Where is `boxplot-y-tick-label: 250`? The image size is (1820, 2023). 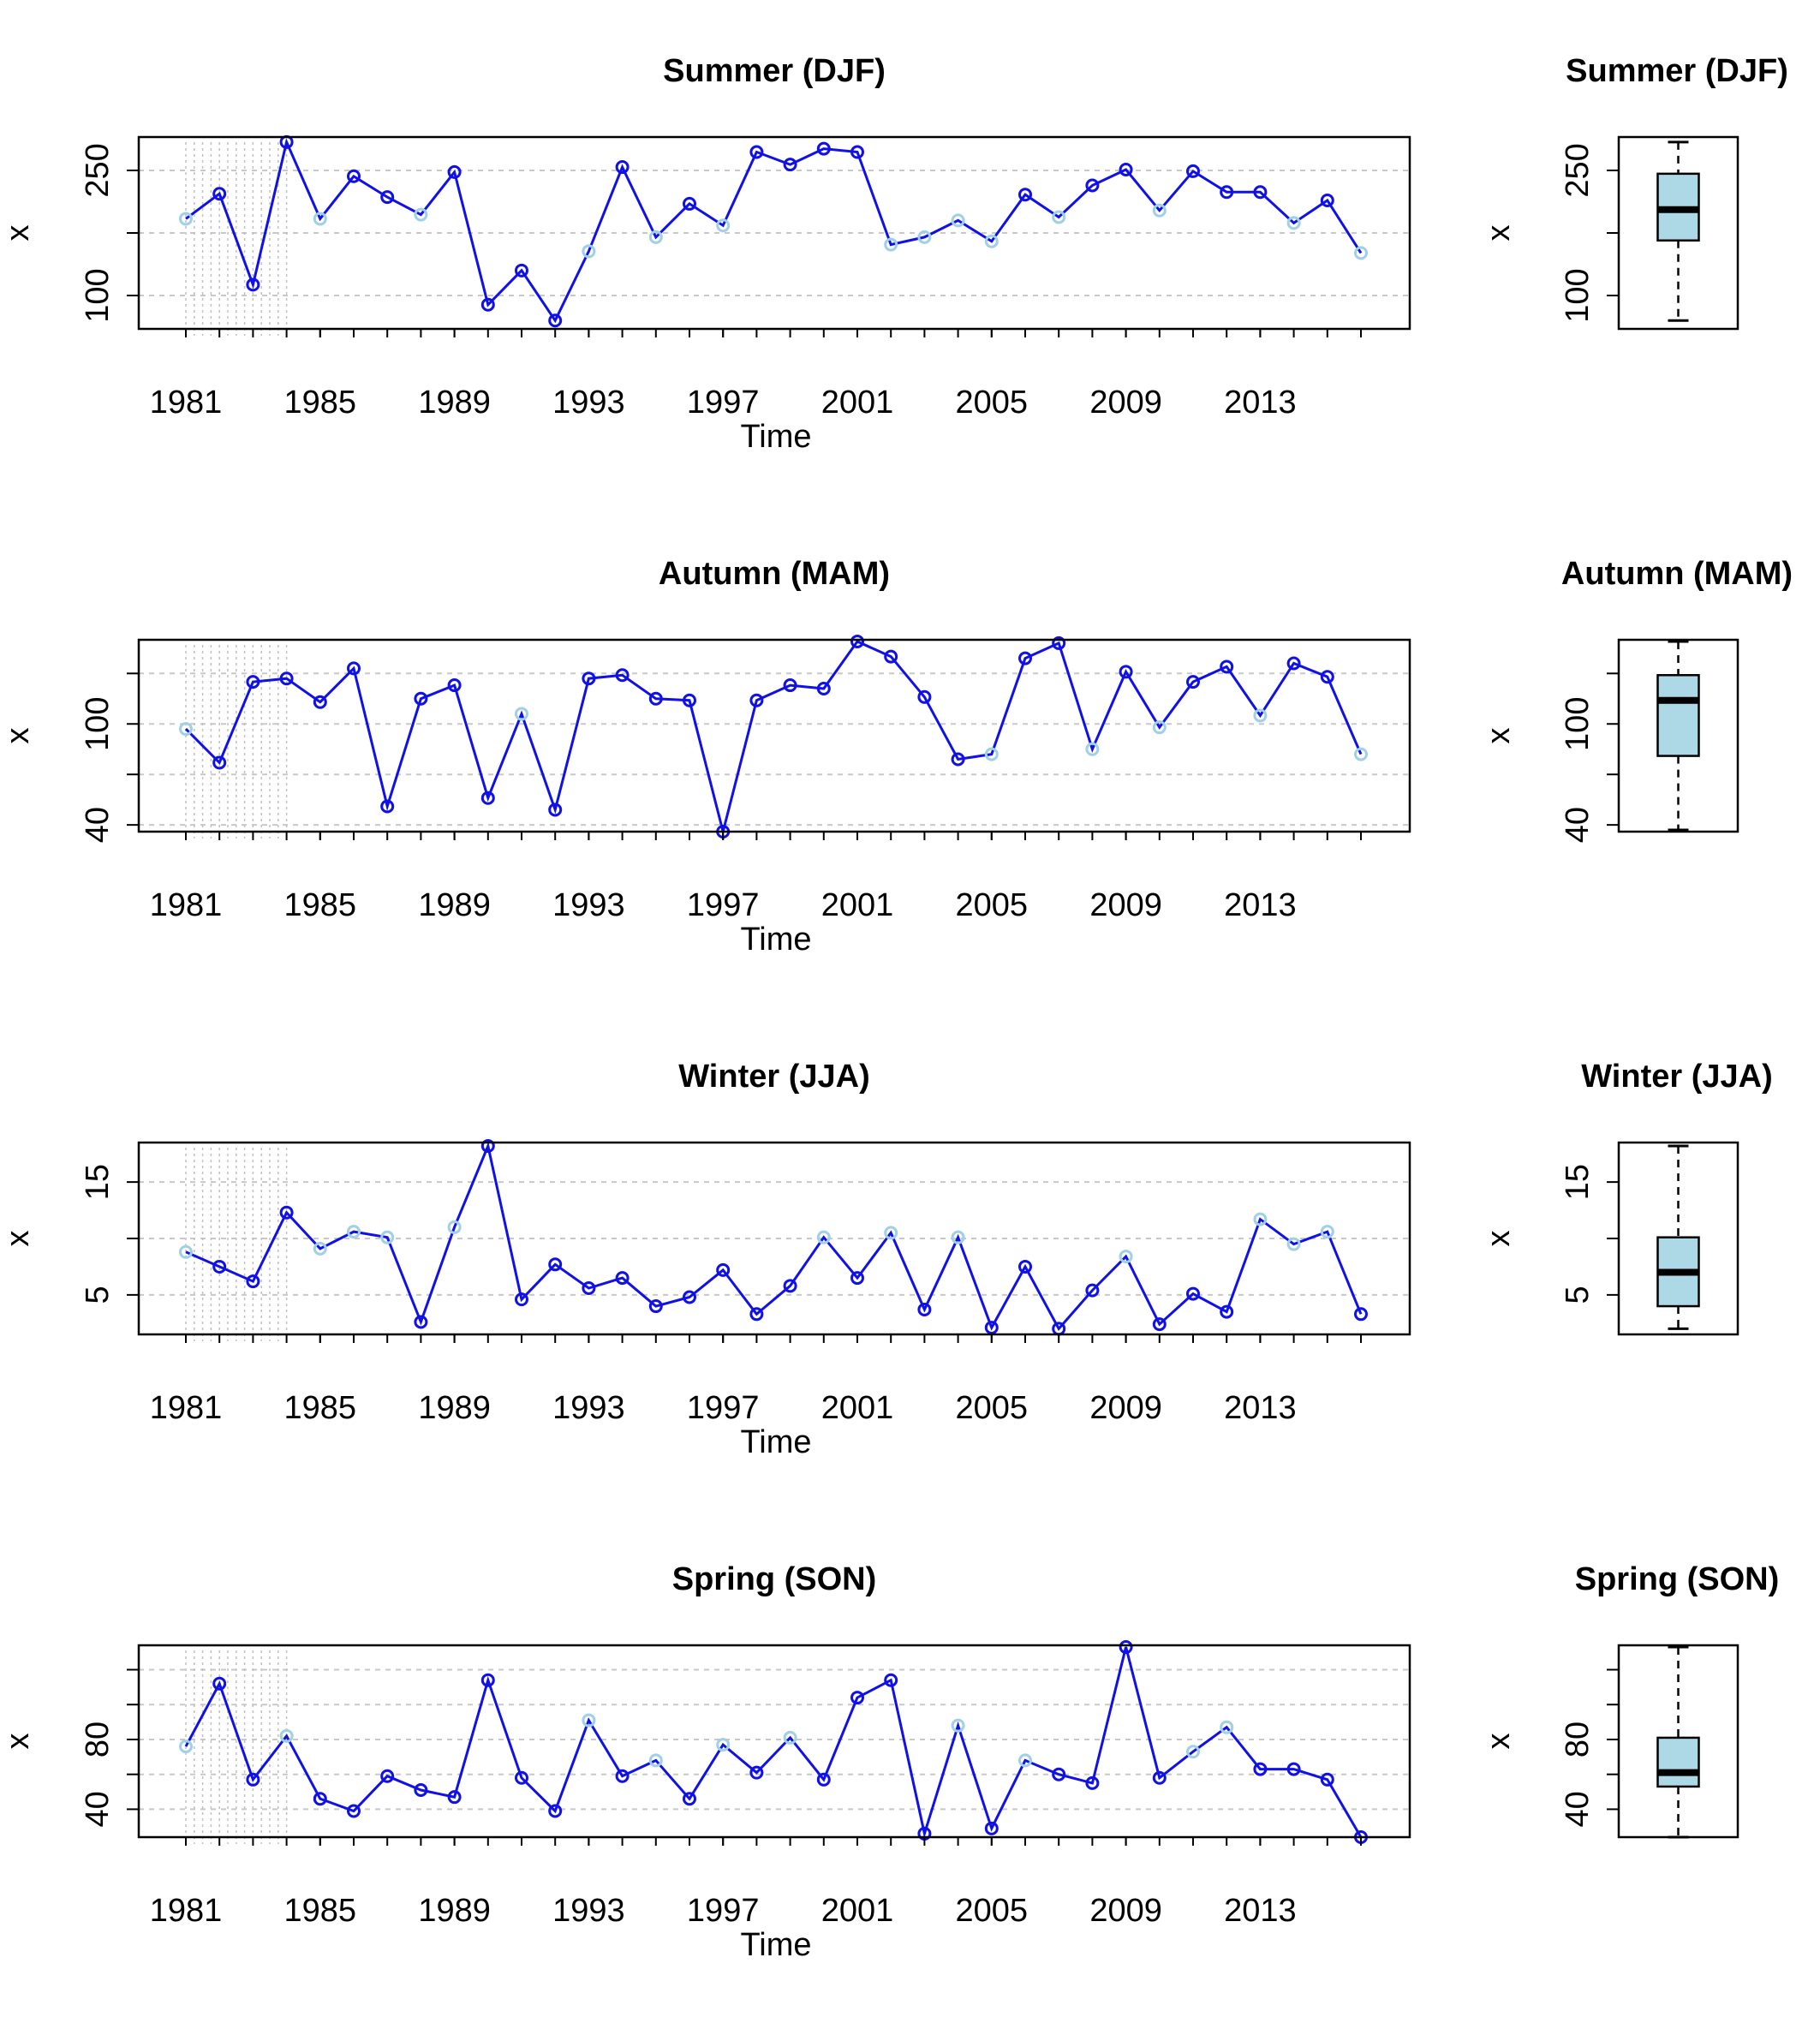
boxplot-y-tick-label: 250 is located at coordinates (1578, 170).